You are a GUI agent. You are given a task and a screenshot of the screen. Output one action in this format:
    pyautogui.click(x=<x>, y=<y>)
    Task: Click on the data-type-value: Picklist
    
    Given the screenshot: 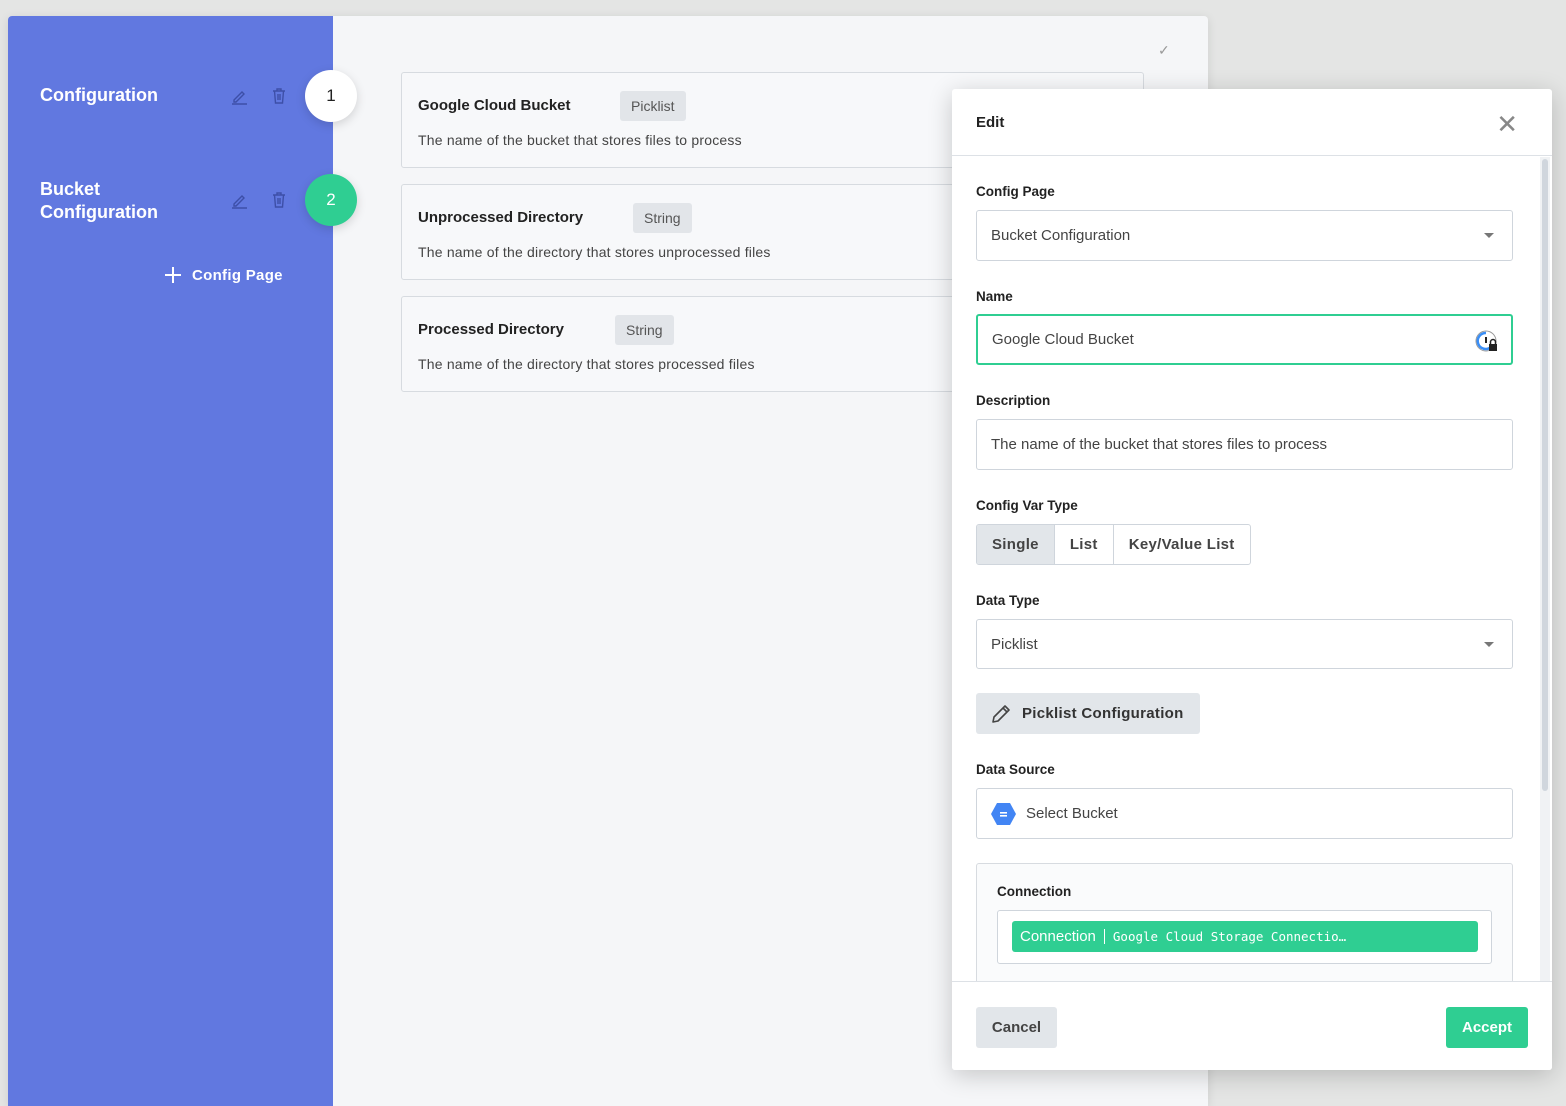 What is the action you would take?
    pyautogui.click(x=1014, y=644)
    